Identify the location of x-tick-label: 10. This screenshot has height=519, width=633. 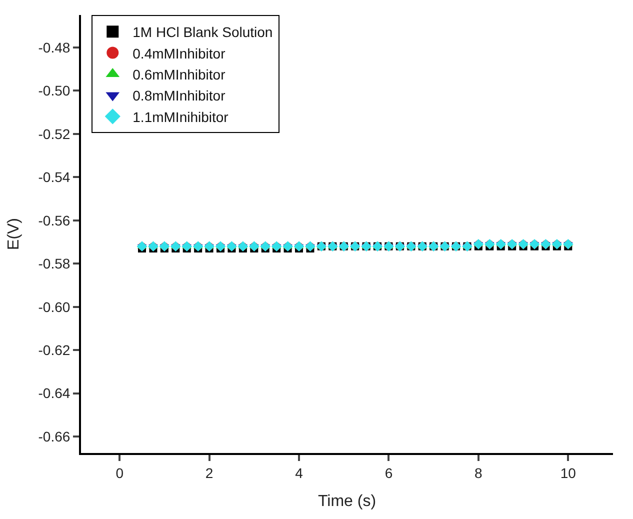
(568, 472).